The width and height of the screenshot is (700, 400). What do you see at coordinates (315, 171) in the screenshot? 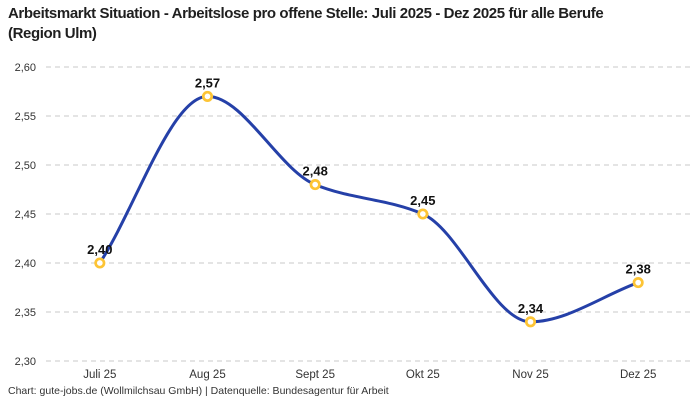
I see `data-point-label: 2,48` at bounding box center [315, 171].